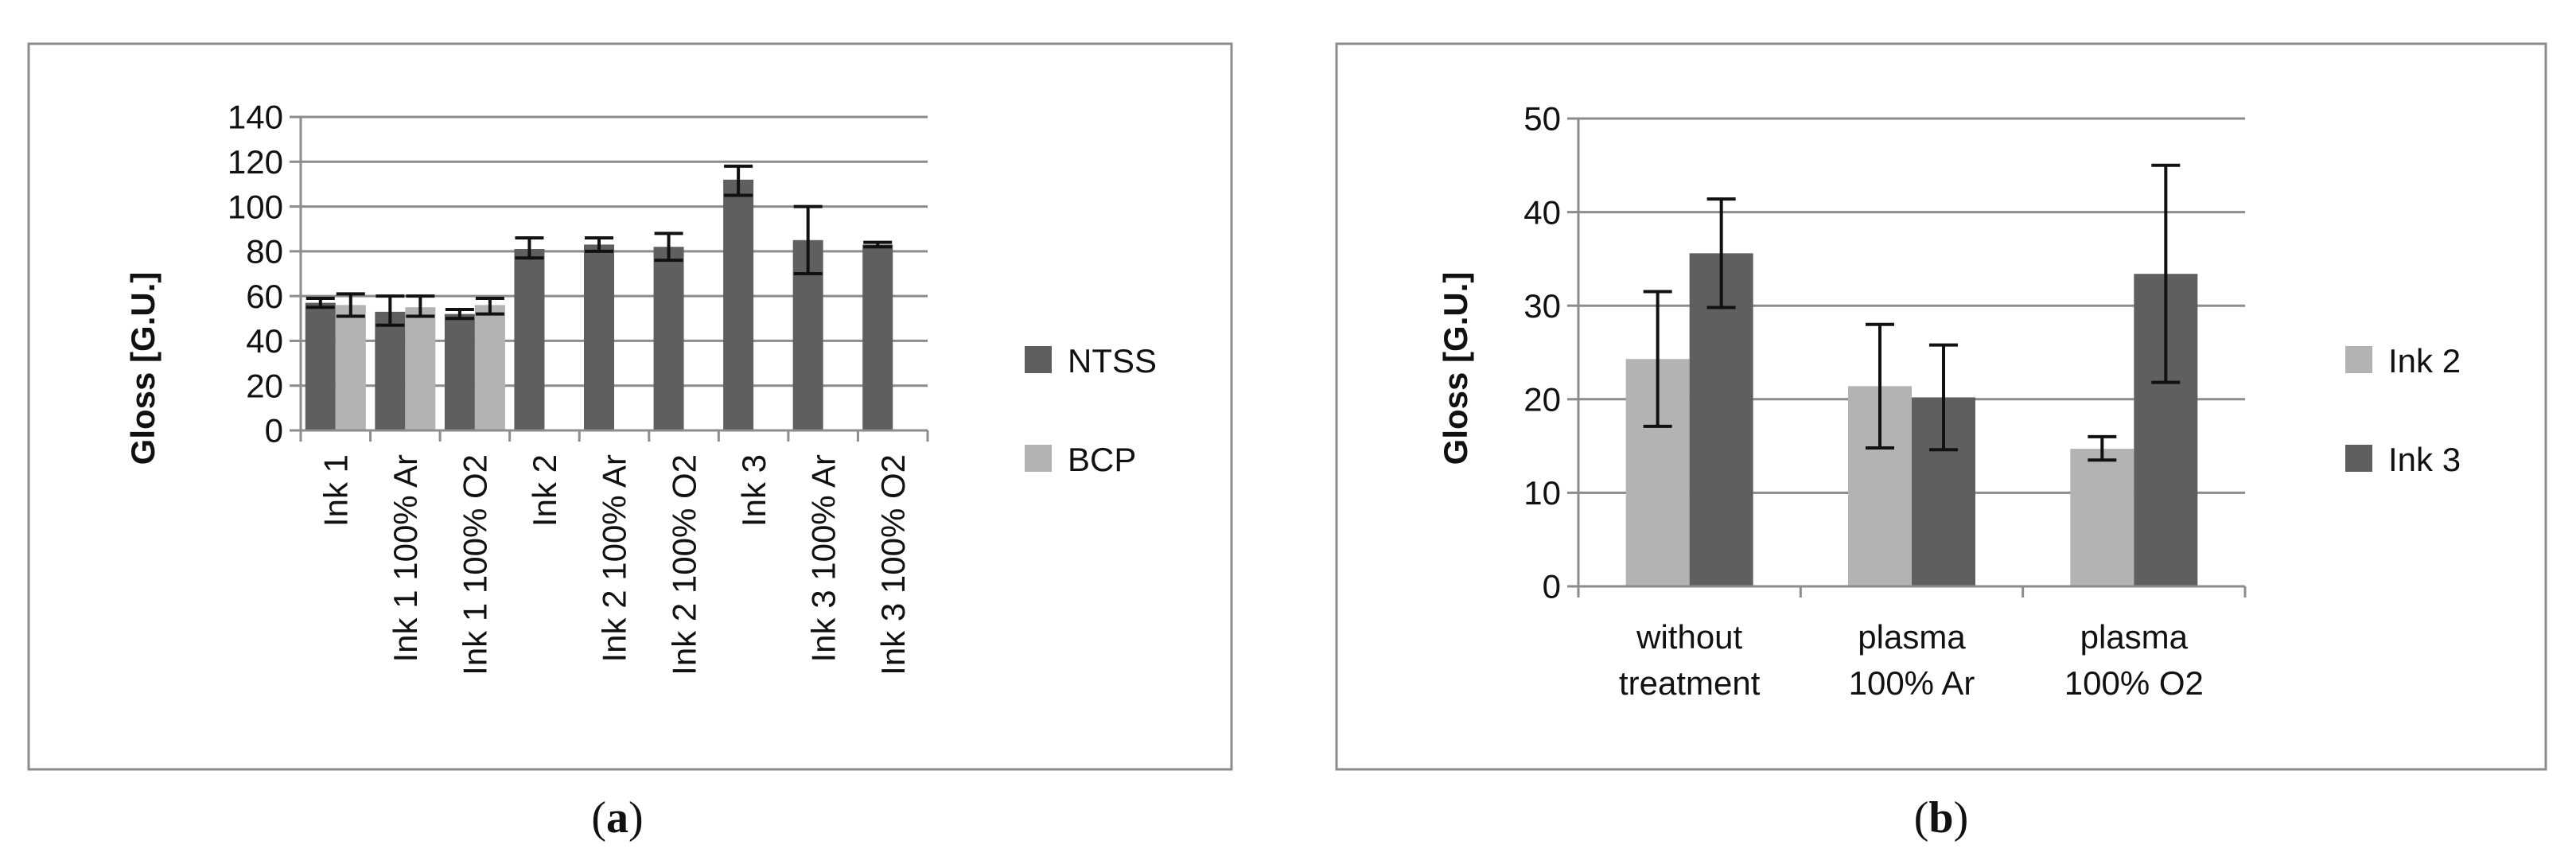 Image resolution: width=2576 pixels, height=868 pixels. Describe the element at coordinates (256, 274) in the screenshot. I see `panel-a-y-tick-labels: 0 20 40 60 80 100 120 140` at that location.